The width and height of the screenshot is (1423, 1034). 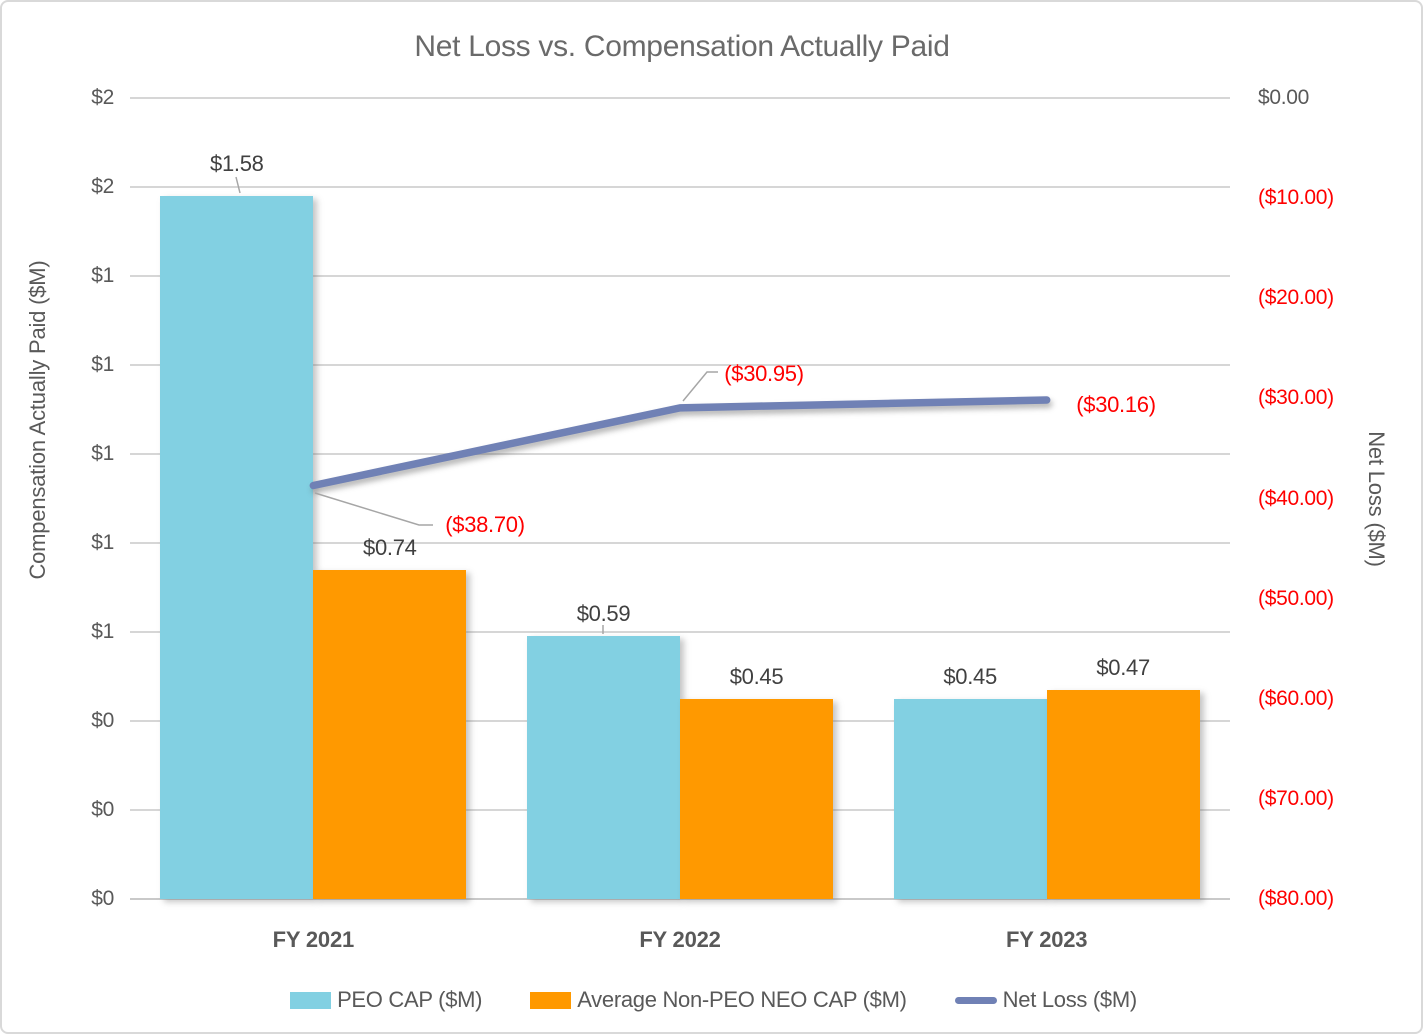 I want to click on right-axis-title: Net Loss ($M), so click(x=1376, y=499).